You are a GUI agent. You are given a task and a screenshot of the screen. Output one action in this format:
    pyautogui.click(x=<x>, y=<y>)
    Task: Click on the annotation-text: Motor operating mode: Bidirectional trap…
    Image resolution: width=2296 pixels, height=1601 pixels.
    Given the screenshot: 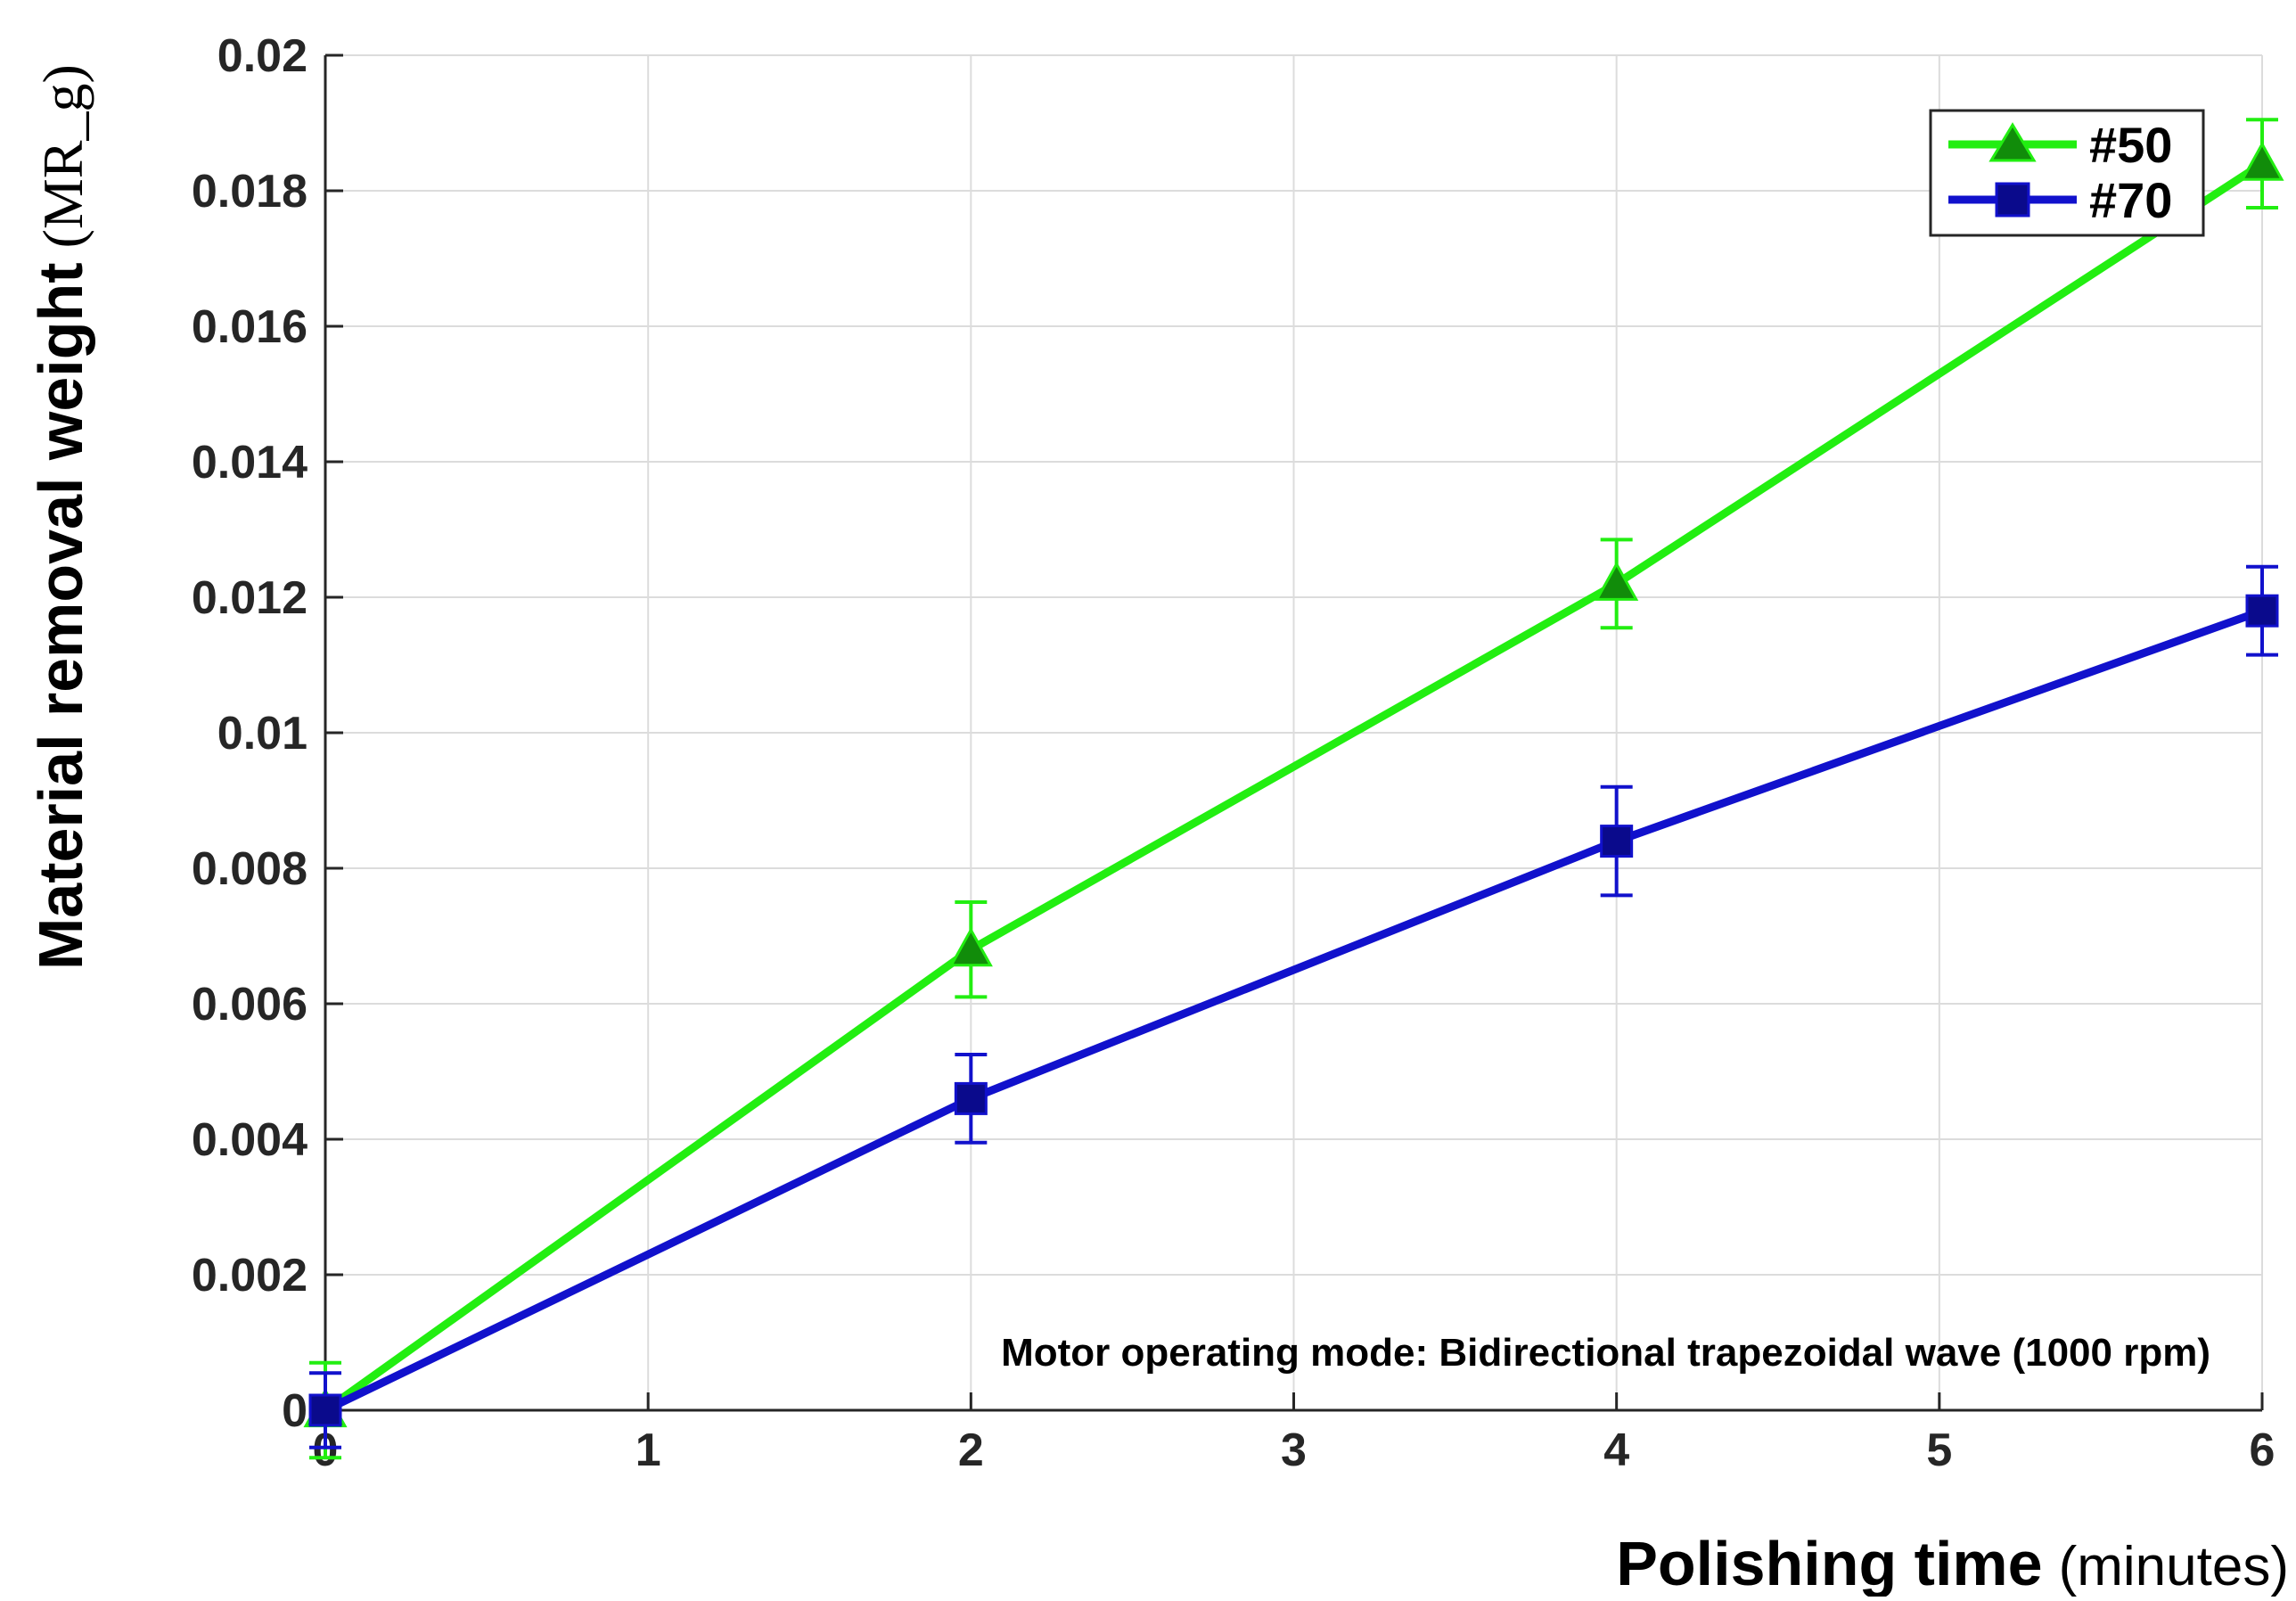 What is the action you would take?
    pyautogui.click(x=1605, y=1353)
    